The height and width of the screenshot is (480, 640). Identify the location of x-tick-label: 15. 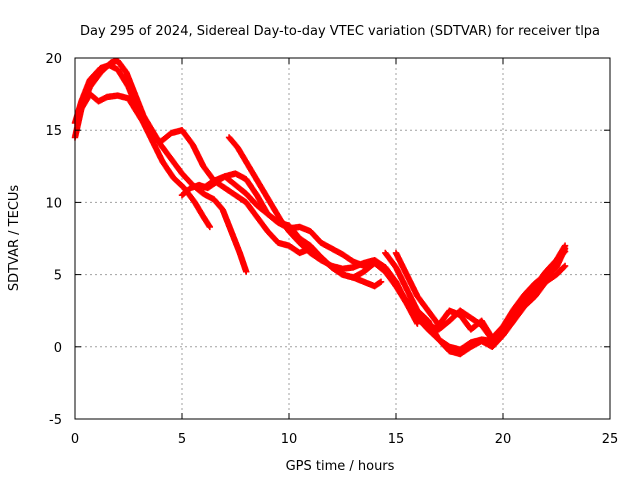
(396, 439).